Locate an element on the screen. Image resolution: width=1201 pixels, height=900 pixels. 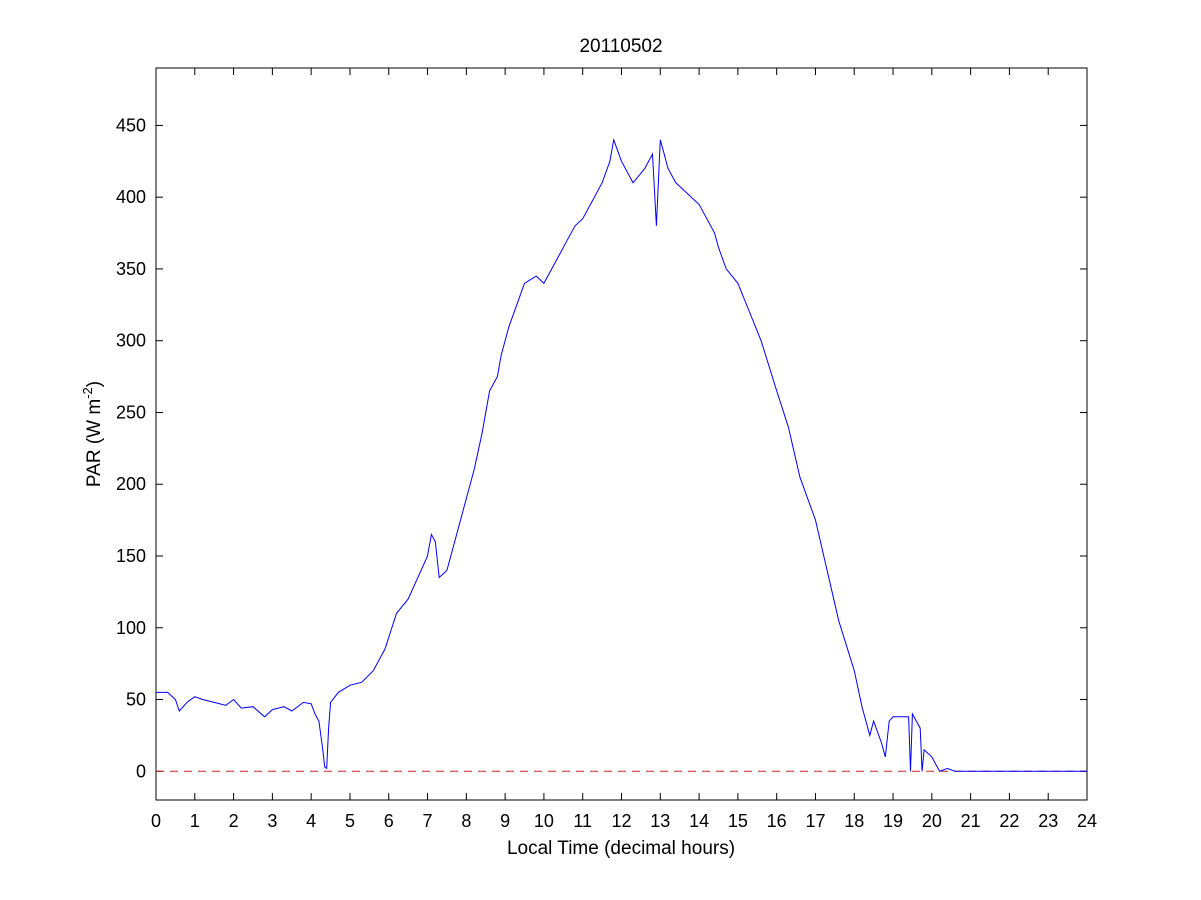
y-tick-label: 50 is located at coordinates (136, 700).